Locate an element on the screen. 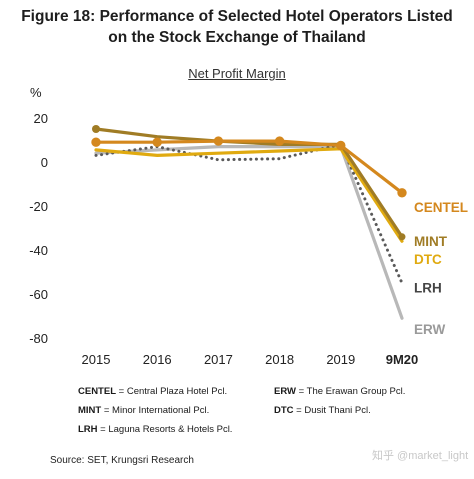  legend-item-centel: CENTEL = Central Plaza Hotel Pcl. is located at coordinates (152, 391).